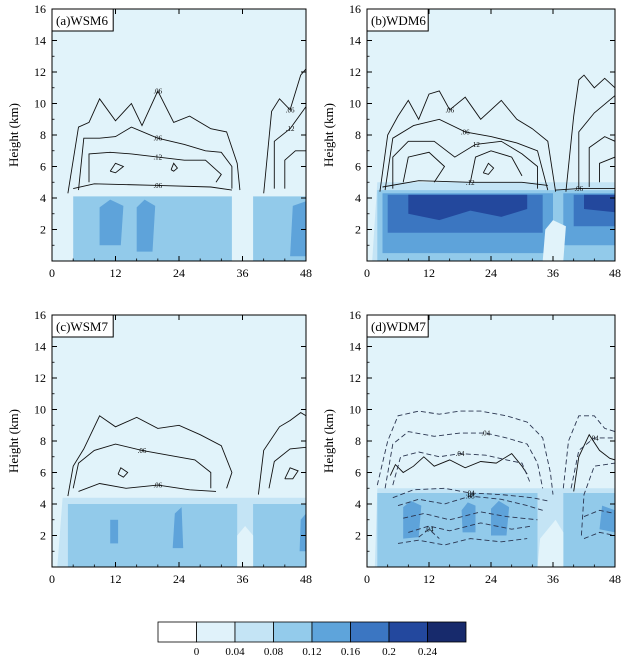 The width and height of the screenshot is (624, 658). Describe the element at coordinates (389, 652) in the screenshot. I see `colorbar-label: 0.2` at that location.